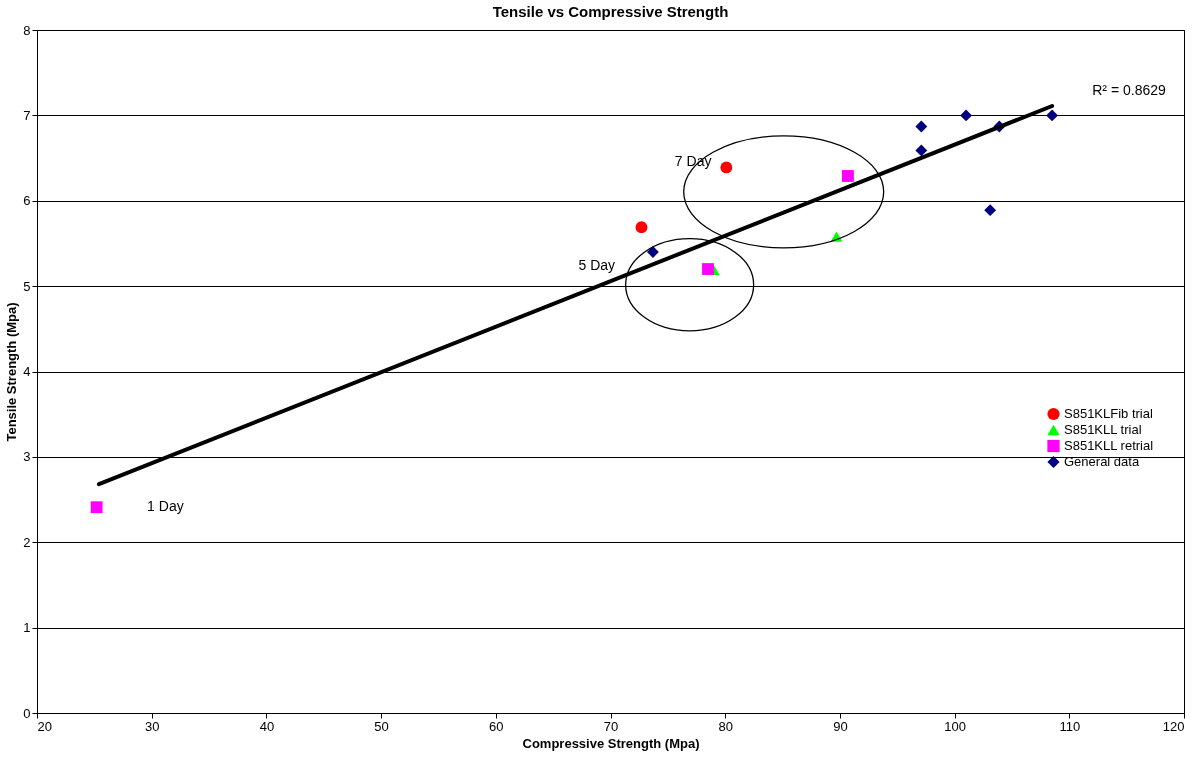 The width and height of the screenshot is (1197, 763). I want to click on y-tick-label: 2, so click(27, 542).